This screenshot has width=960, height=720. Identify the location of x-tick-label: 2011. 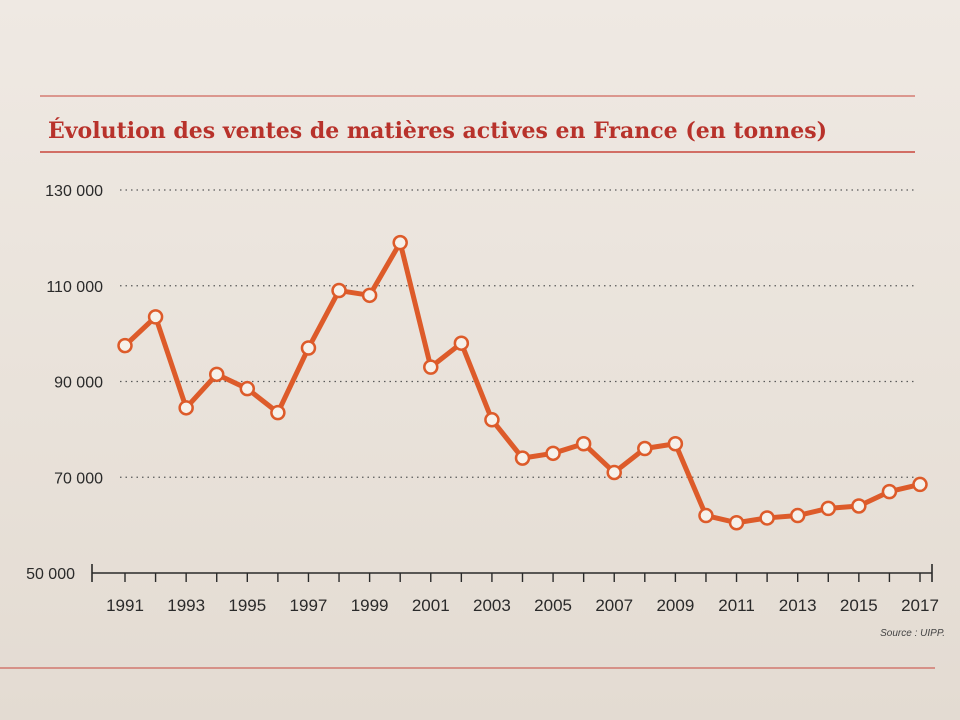
(736, 605).